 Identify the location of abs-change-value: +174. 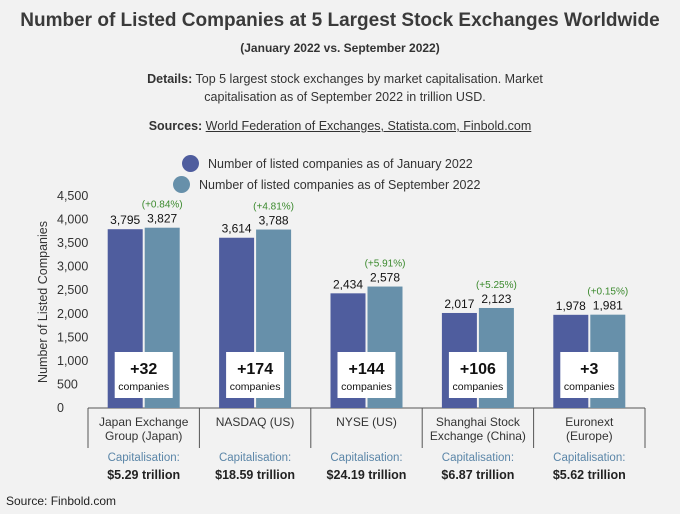
(255, 369).